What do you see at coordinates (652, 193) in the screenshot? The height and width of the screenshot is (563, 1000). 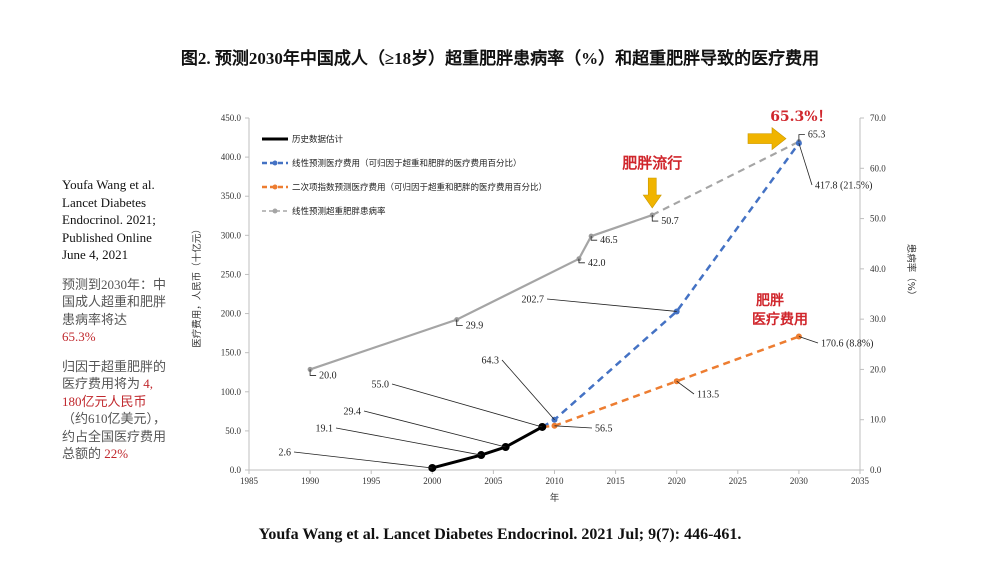 I see `arrow-down-icon` at bounding box center [652, 193].